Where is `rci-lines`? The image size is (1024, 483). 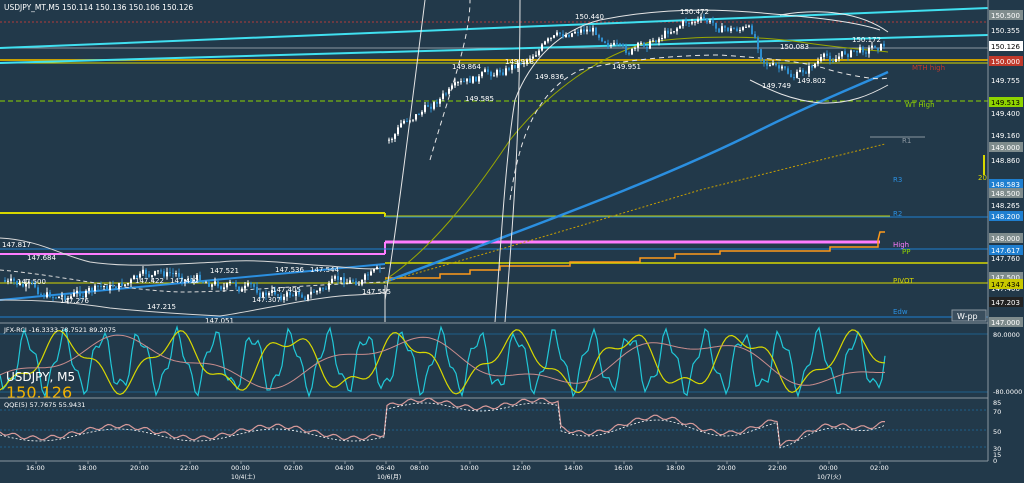 rci-lines is located at coordinates (443, 361).